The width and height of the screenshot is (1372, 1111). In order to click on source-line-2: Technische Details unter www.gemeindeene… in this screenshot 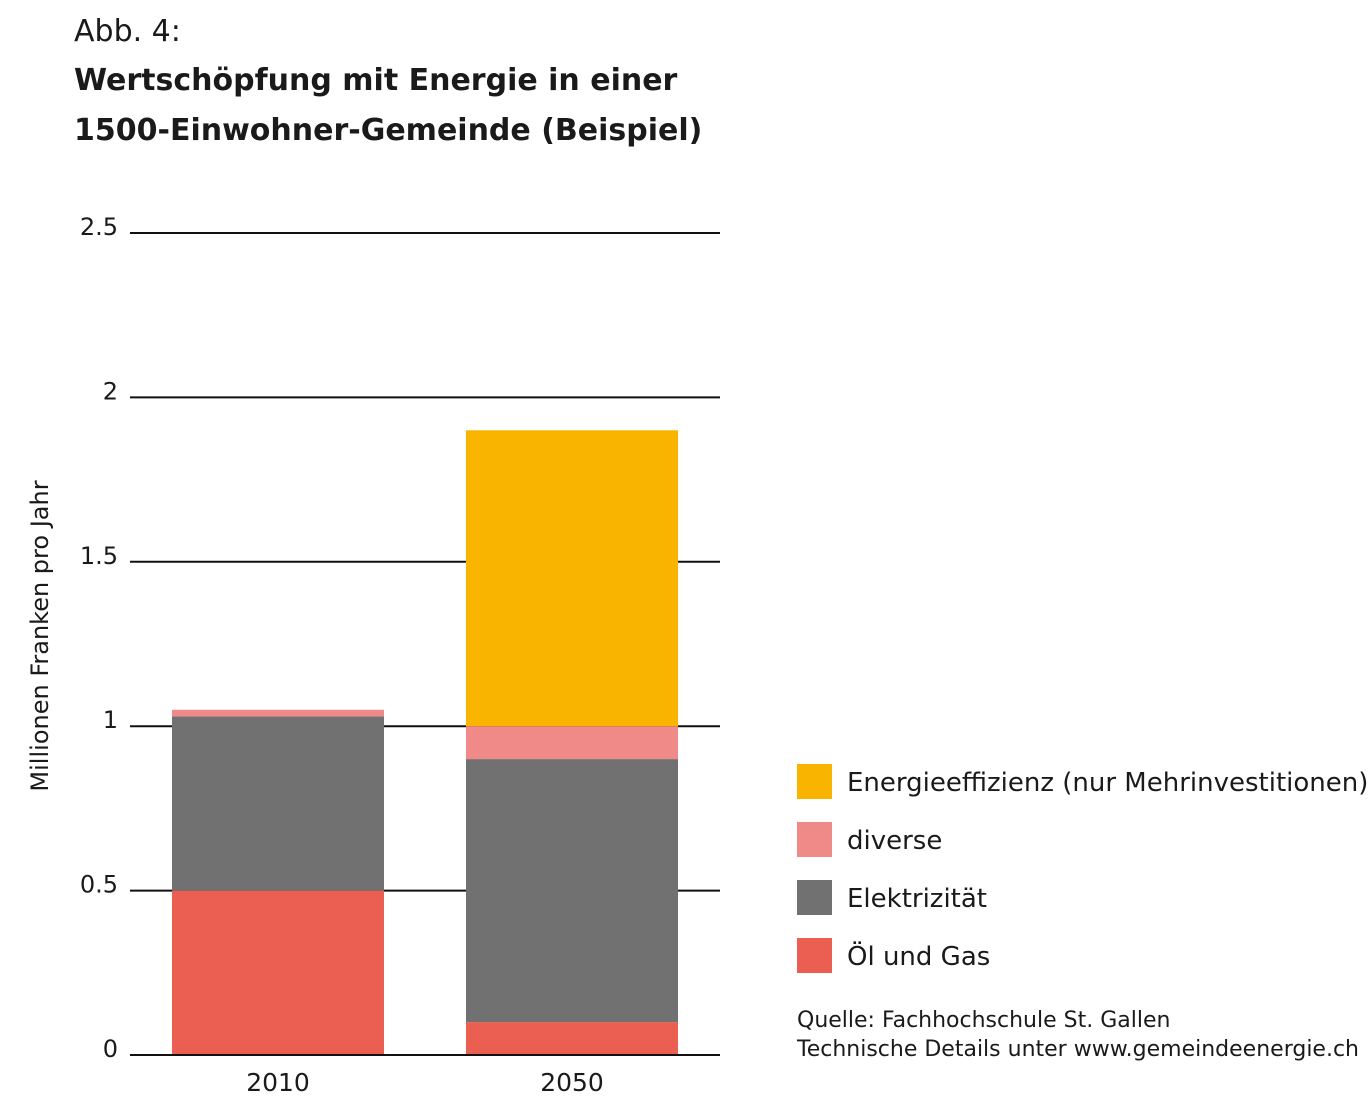, I will do `click(1078, 1049)`.